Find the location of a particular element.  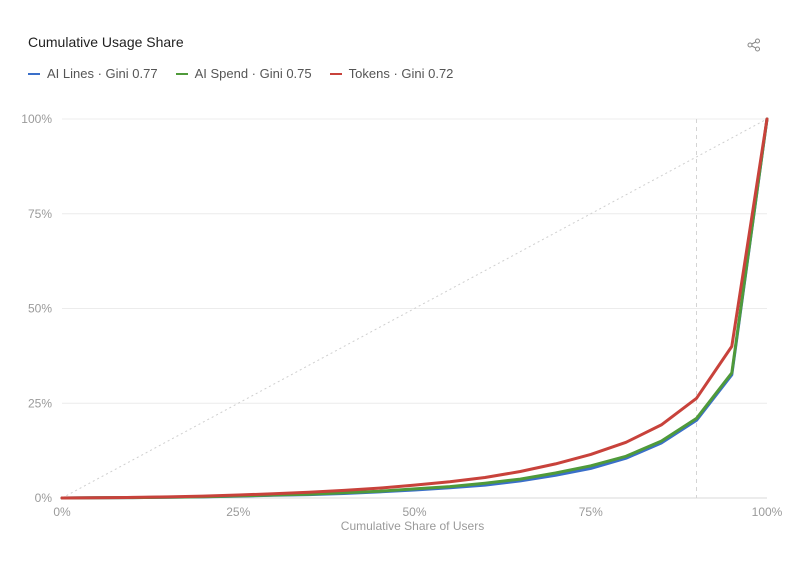

legend-swatch-ai-lines is located at coordinates (34, 73).